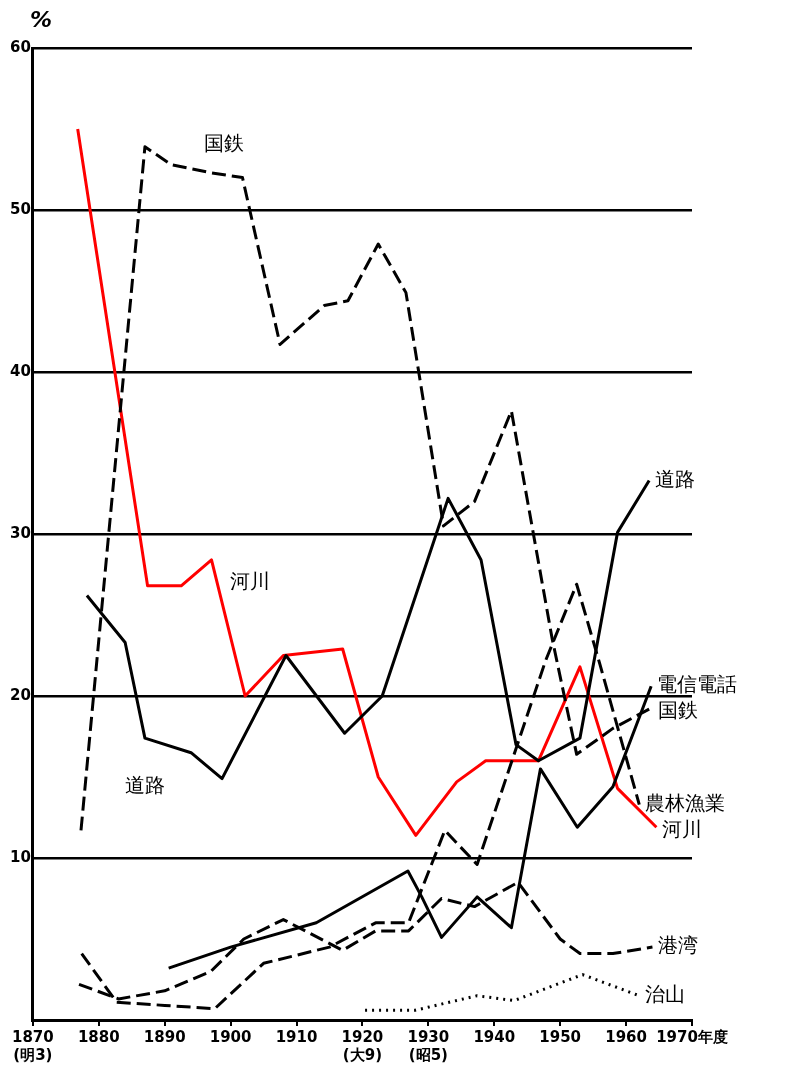 The height and width of the screenshot is (1081, 795). I want to click on x-tick-label: 1960, so click(626, 1036).